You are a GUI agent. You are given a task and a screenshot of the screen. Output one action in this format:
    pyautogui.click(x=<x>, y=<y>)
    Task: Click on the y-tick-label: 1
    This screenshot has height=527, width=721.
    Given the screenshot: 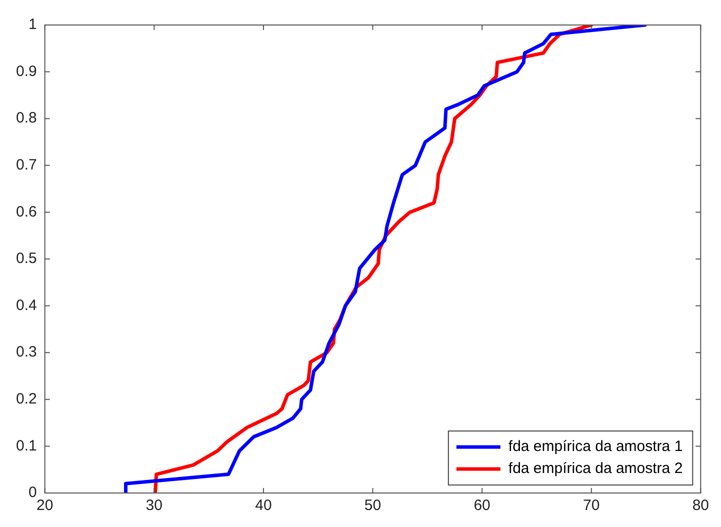 What is the action you would take?
    pyautogui.click(x=32, y=25)
    